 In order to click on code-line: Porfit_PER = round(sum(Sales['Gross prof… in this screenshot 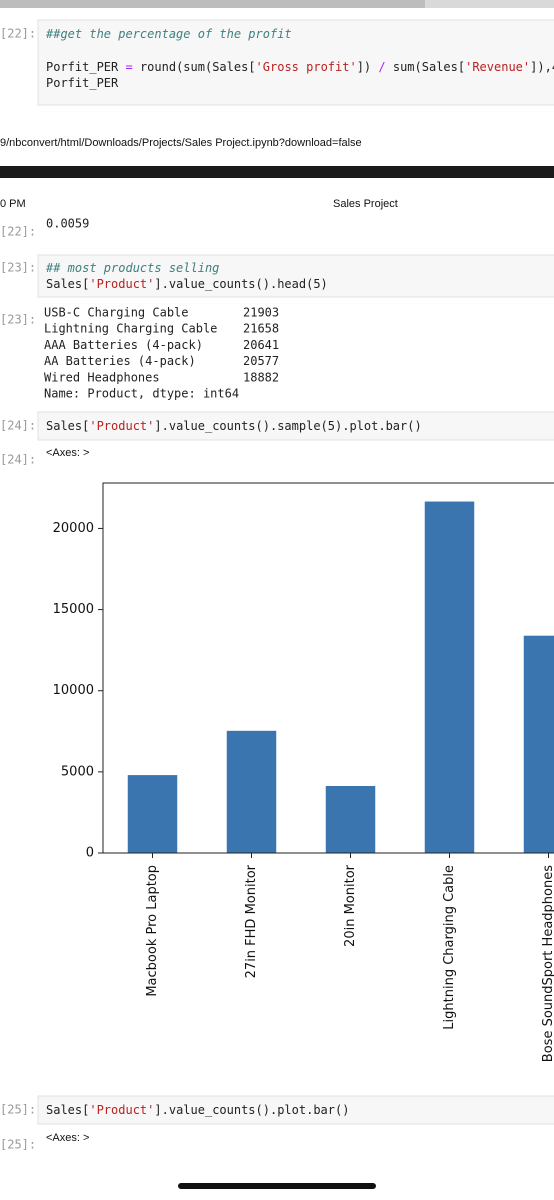, I will do `click(300, 67)`.